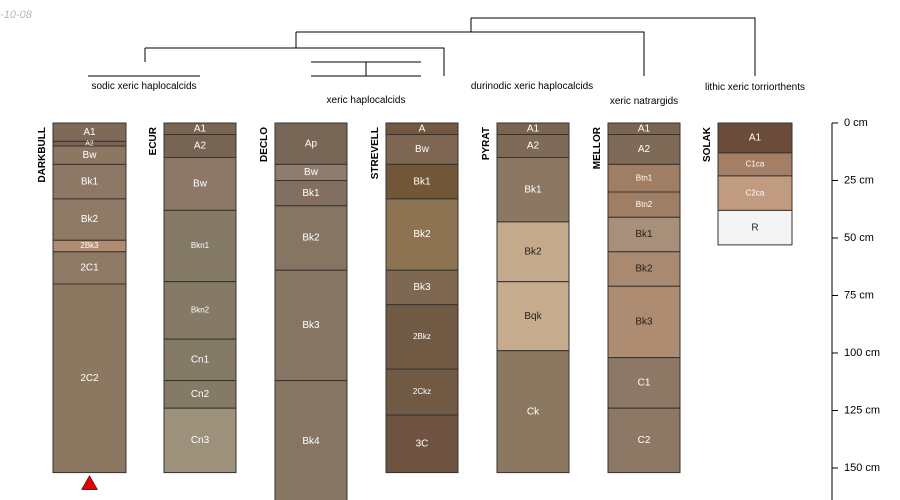 This screenshot has height=500, width=900. I want to click on horizon-label: Cn2, so click(200, 394).